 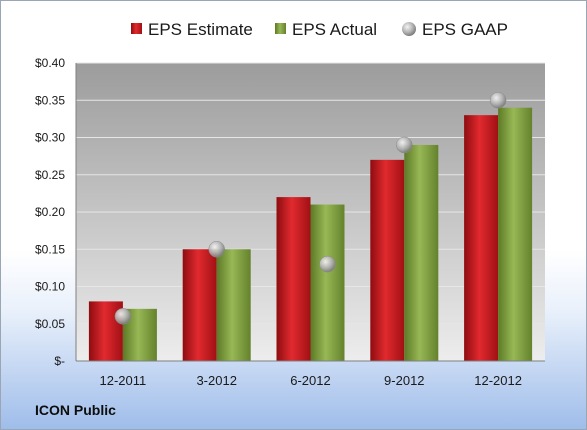 I want to click on y-tick-label: $0.10, so click(x=50, y=287).